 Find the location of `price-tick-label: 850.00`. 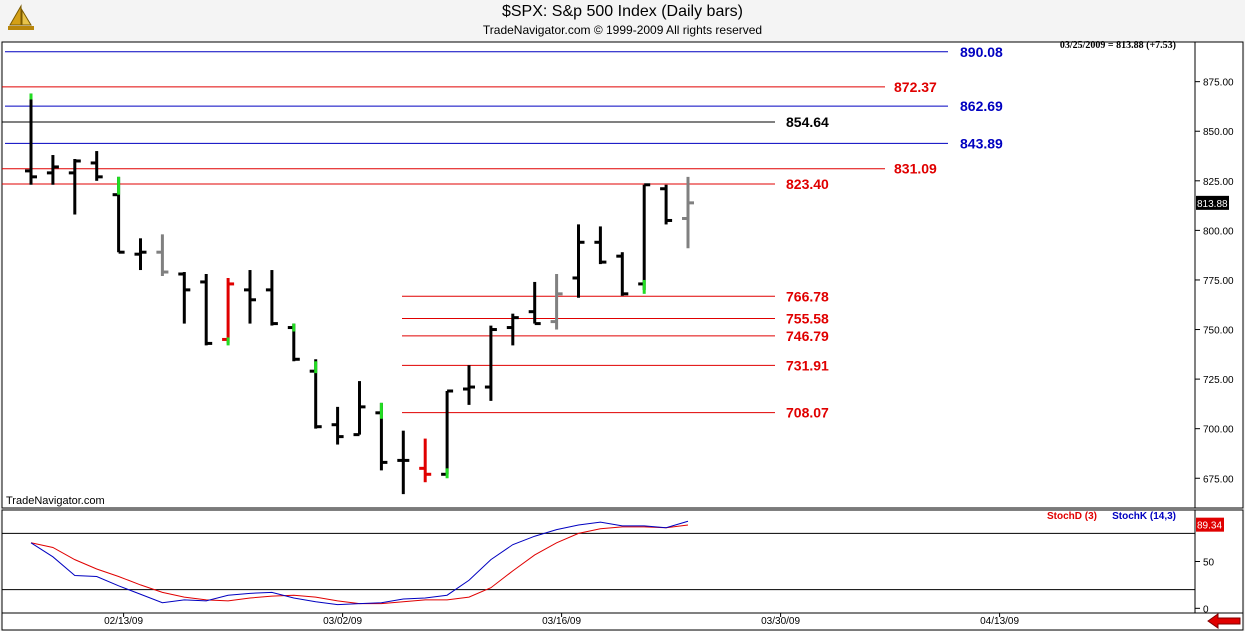

price-tick-label: 850.00 is located at coordinates (1218, 132).